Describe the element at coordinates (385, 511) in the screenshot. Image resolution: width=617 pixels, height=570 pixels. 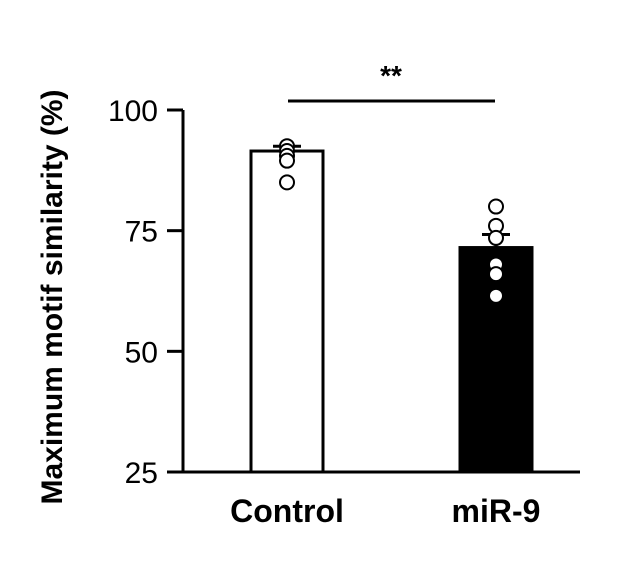
I see `x-tick-labels: Control miR-9` at that location.